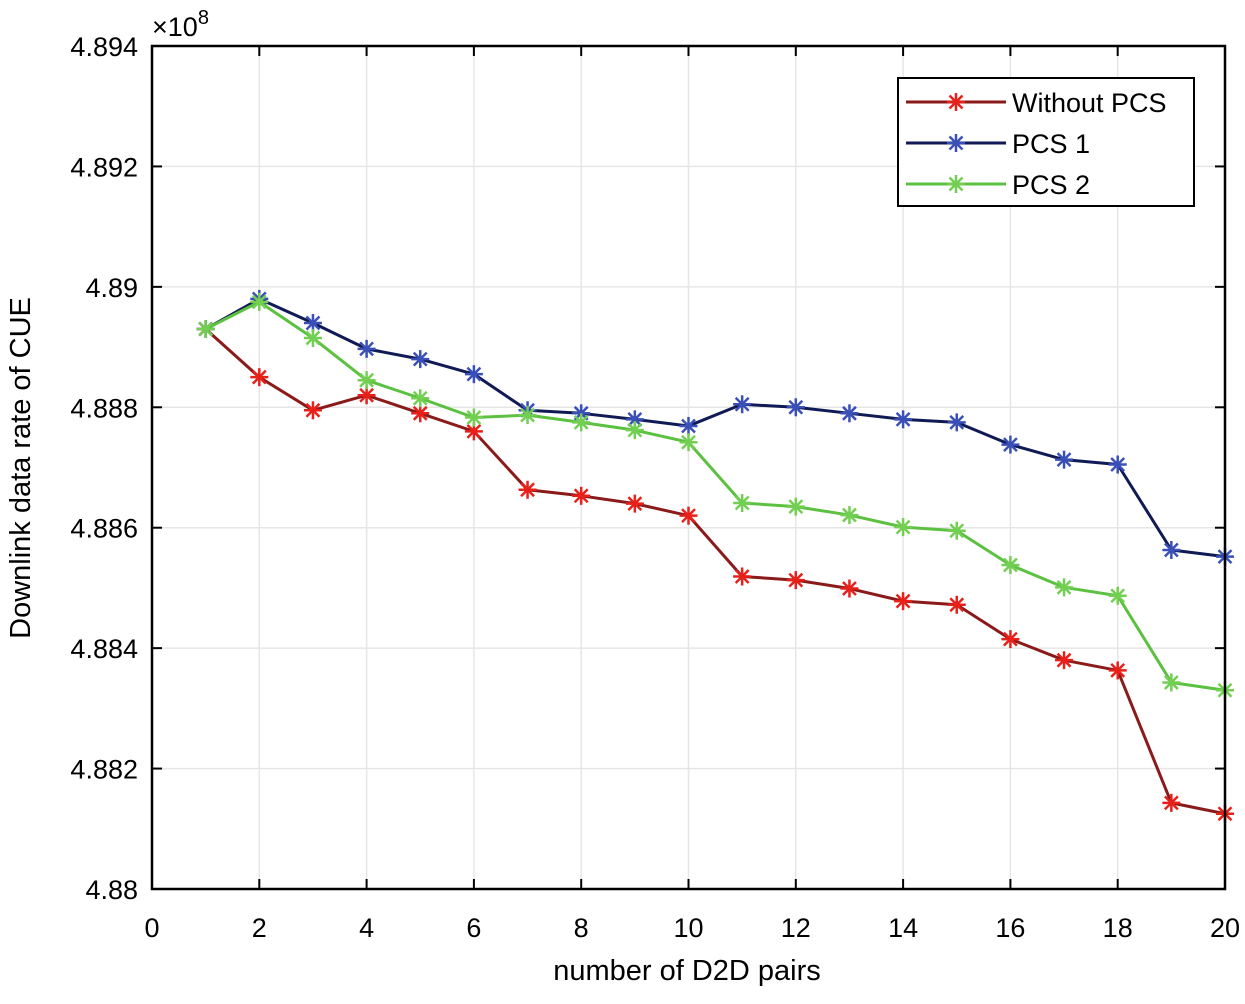 The height and width of the screenshot is (1004, 1245). I want to click on x-tick-label: 6, so click(473, 928).